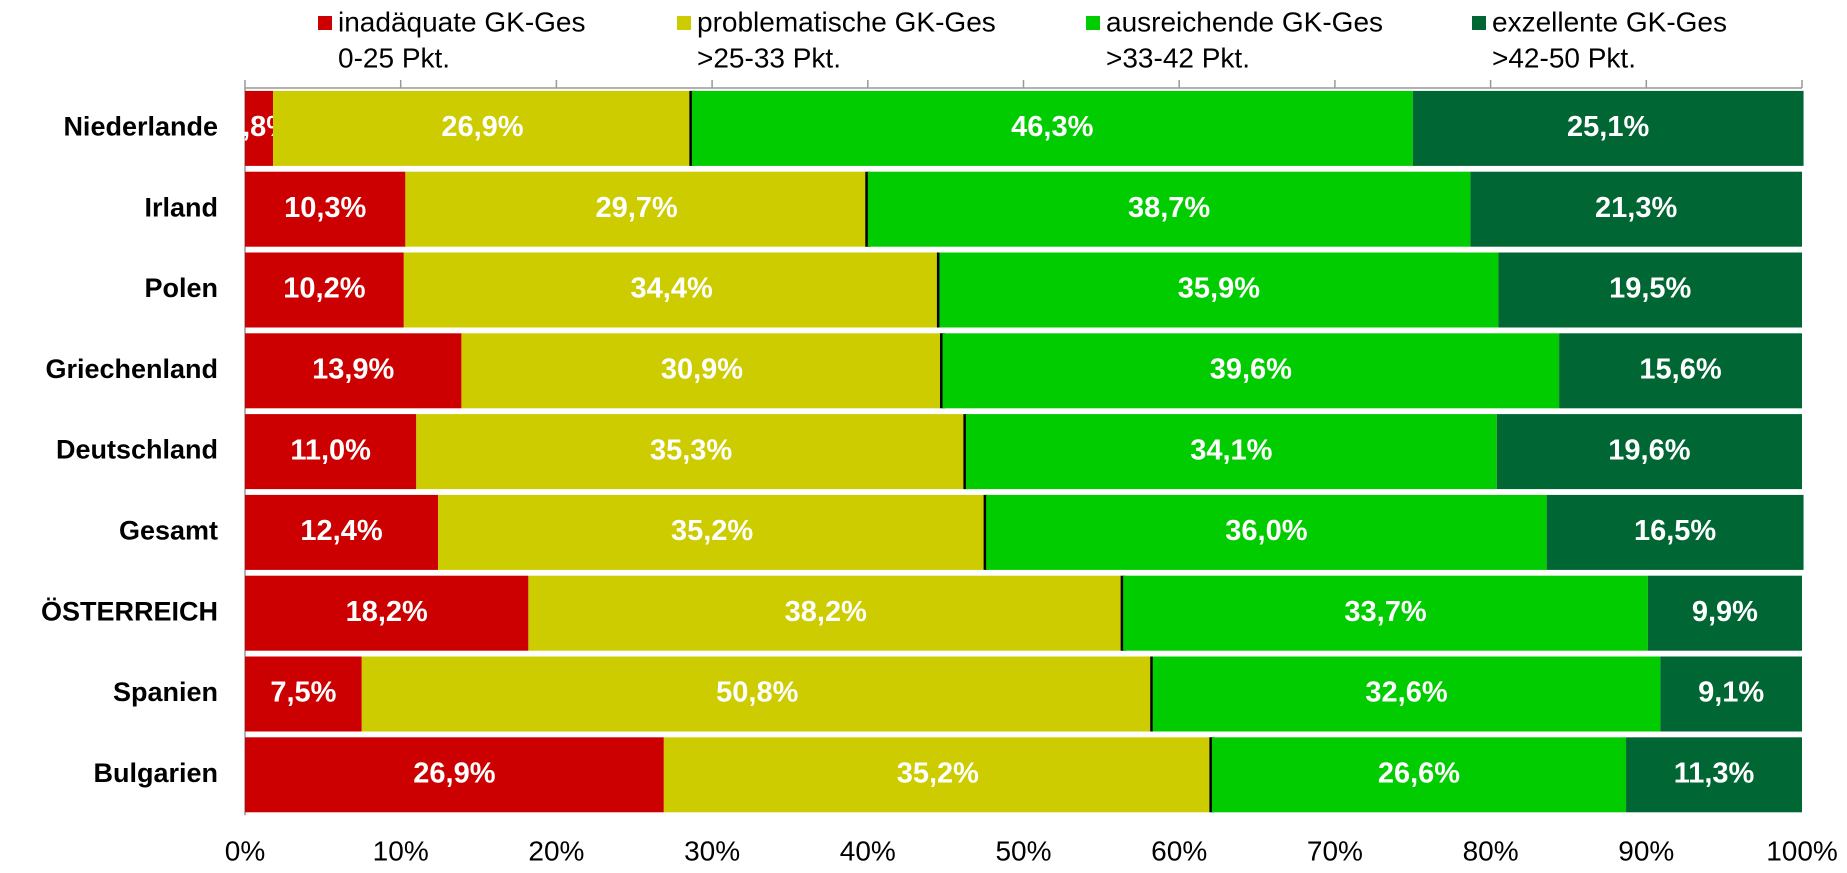 The image size is (1847, 873). I want to click on value-label: 9,1%, so click(1731, 693).